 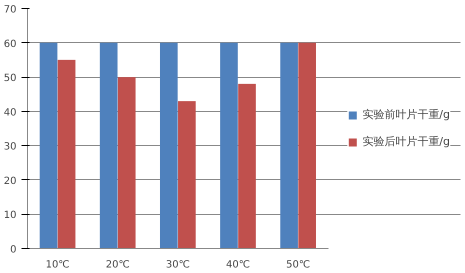 I want to click on y-tick-label: 30, so click(x=10, y=147).